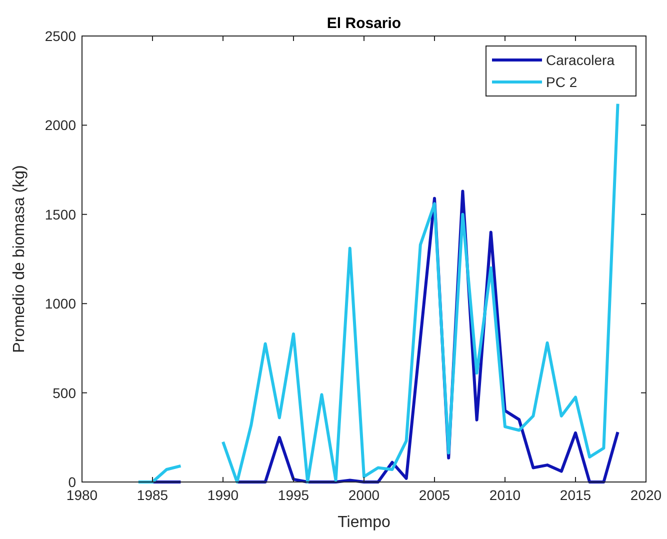 The width and height of the screenshot is (667, 539). What do you see at coordinates (60, 36) in the screenshot?
I see `y-tick-label: 2500` at bounding box center [60, 36].